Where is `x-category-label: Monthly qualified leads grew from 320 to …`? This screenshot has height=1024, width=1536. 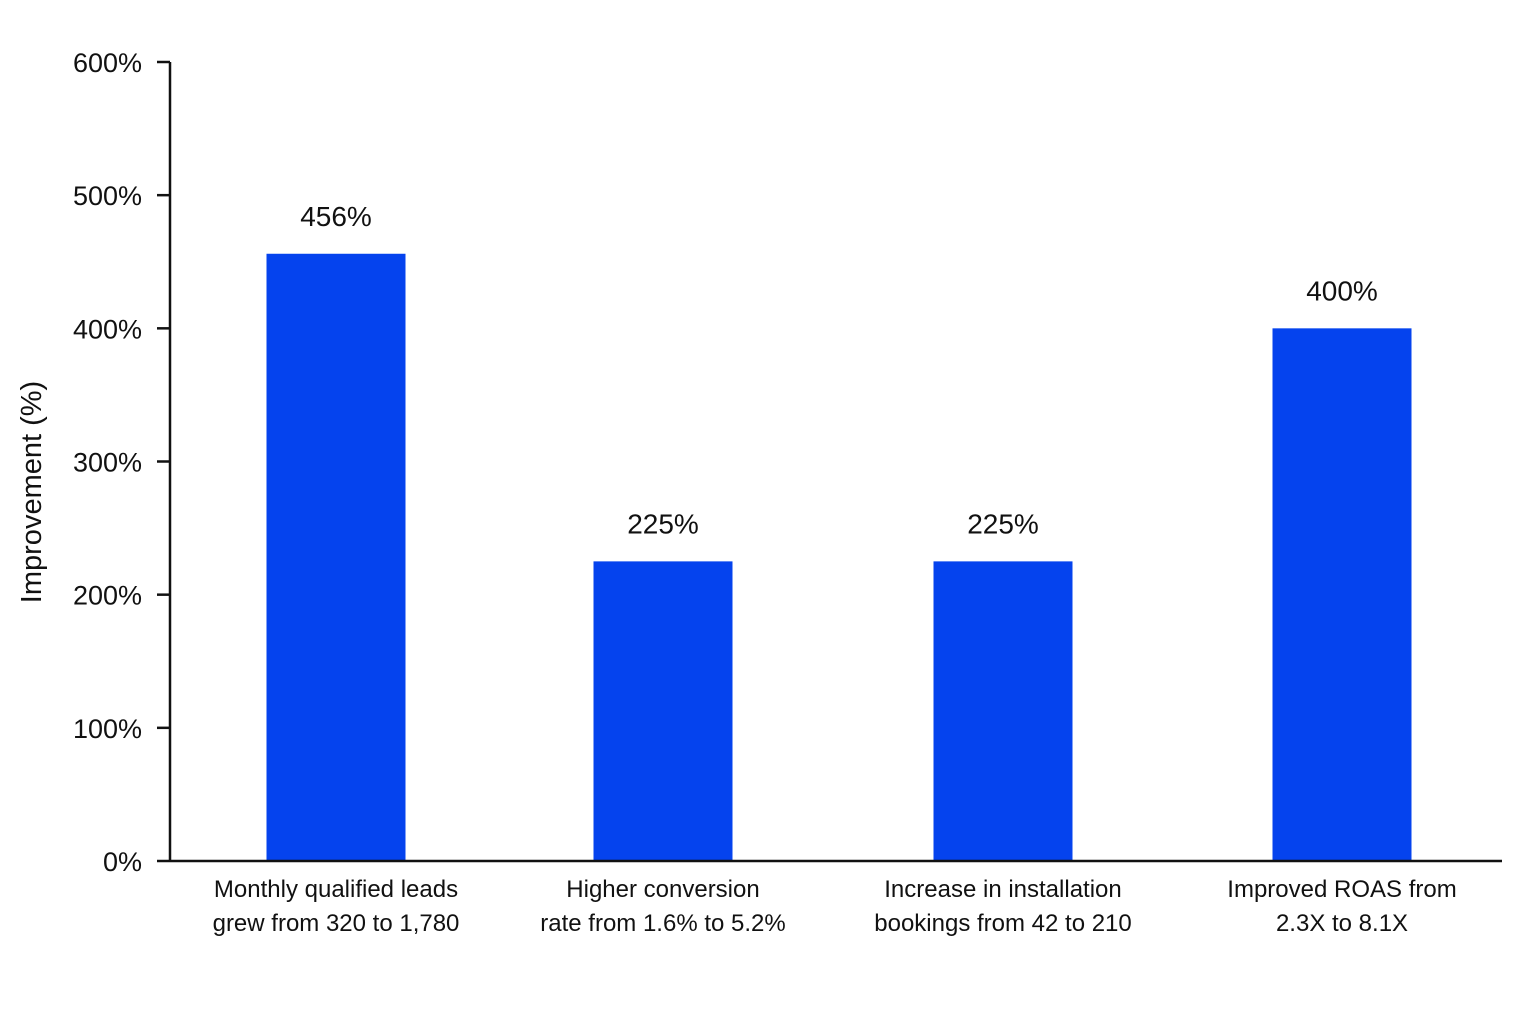 x-category-label: Monthly qualified leads grew from 320 to … is located at coordinates (336, 906).